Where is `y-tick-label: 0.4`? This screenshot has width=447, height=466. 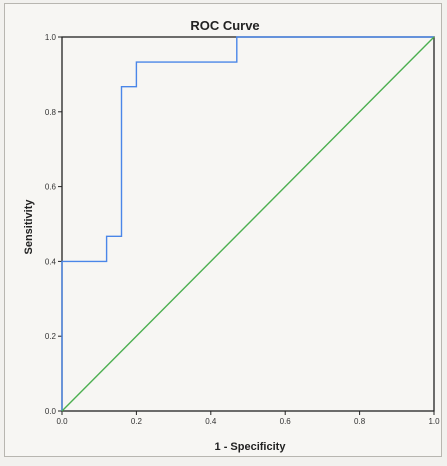
y-tick-label: 0.4 is located at coordinates (51, 261).